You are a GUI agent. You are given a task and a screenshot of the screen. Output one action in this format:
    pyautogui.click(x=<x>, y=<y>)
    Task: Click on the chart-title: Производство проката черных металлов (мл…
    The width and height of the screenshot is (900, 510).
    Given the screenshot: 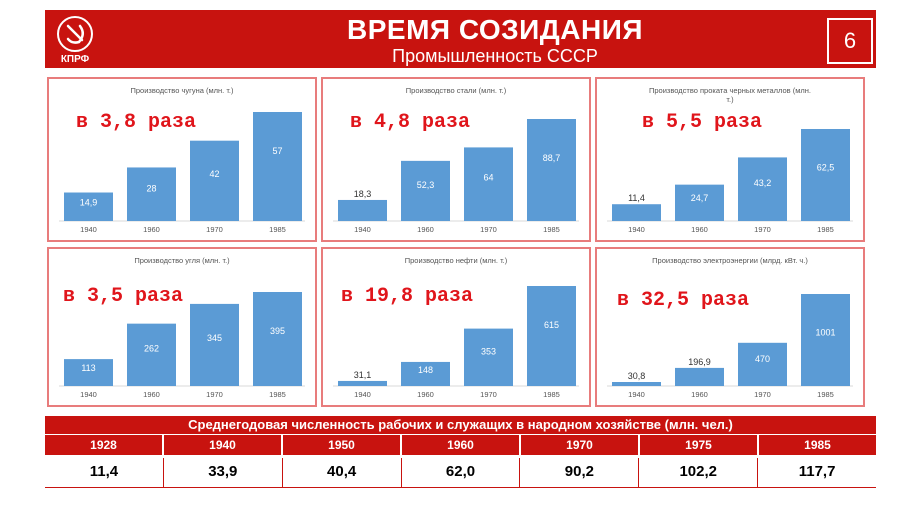 What is the action you would take?
    pyautogui.click(x=730, y=95)
    